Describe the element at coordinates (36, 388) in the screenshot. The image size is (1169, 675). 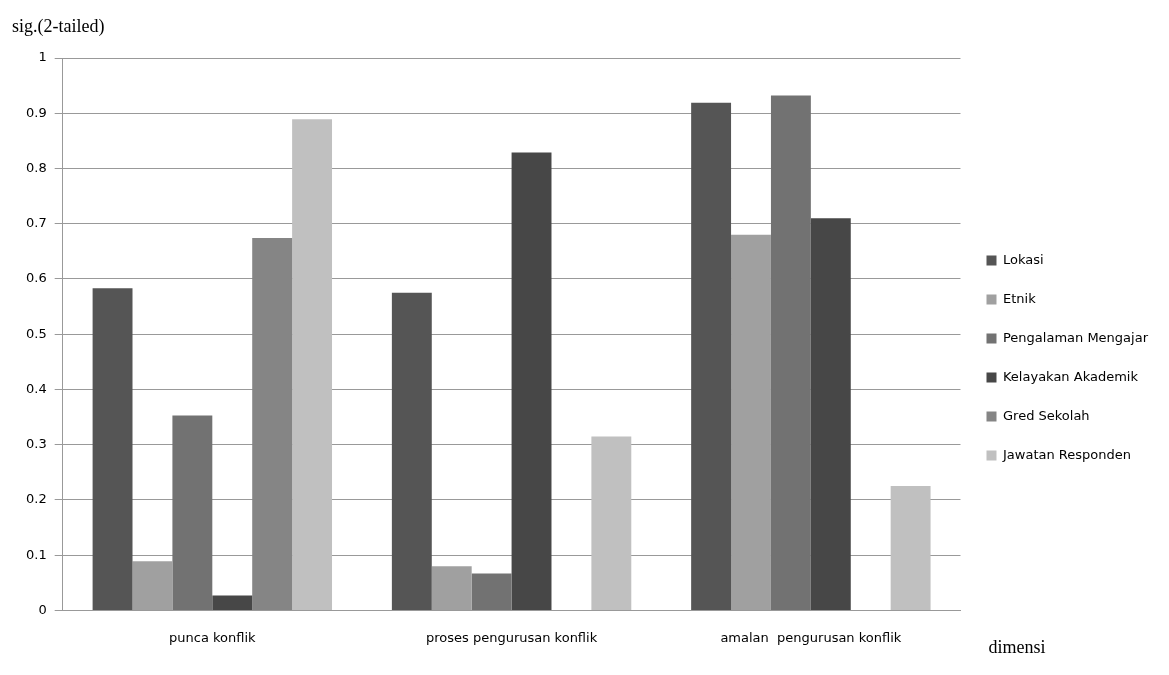
I see `y-tick-label: 0.4` at that location.